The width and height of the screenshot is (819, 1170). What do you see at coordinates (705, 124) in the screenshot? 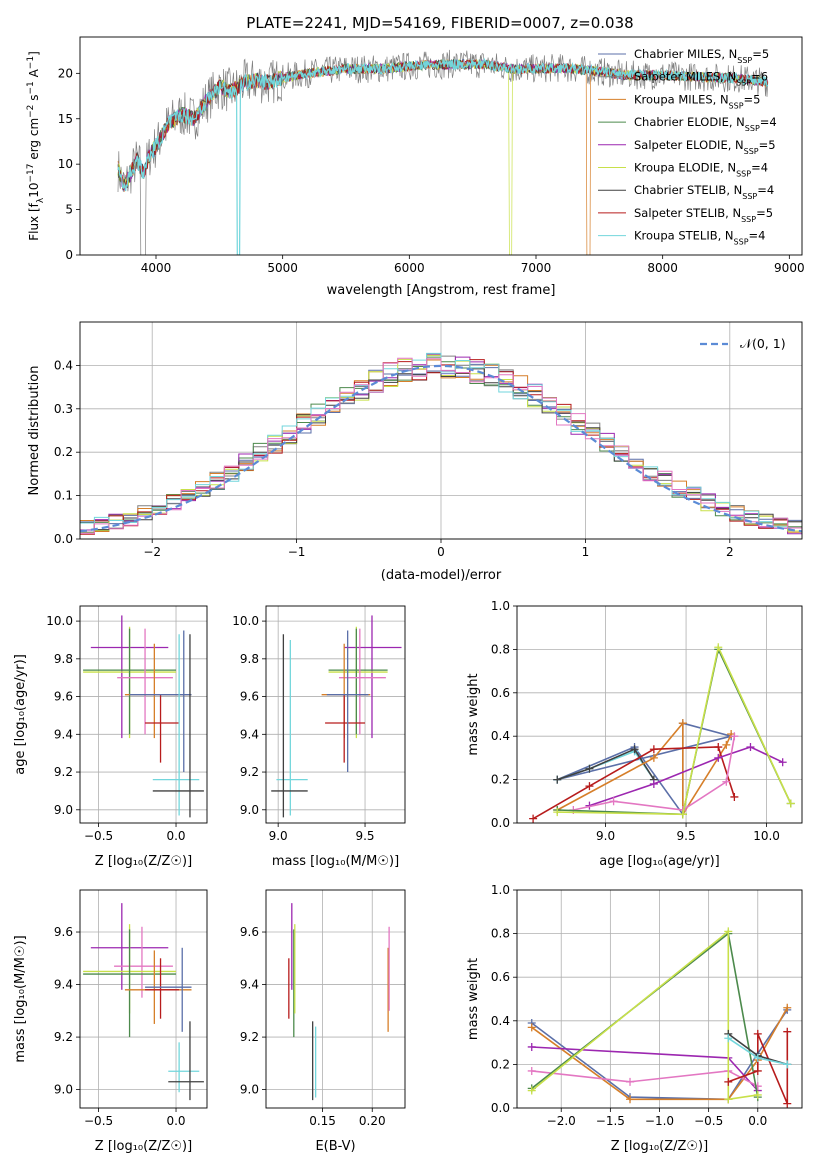
I see `legend-label: Chabrier ELODIE, NSSP=4` at bounding box center [705, 124].